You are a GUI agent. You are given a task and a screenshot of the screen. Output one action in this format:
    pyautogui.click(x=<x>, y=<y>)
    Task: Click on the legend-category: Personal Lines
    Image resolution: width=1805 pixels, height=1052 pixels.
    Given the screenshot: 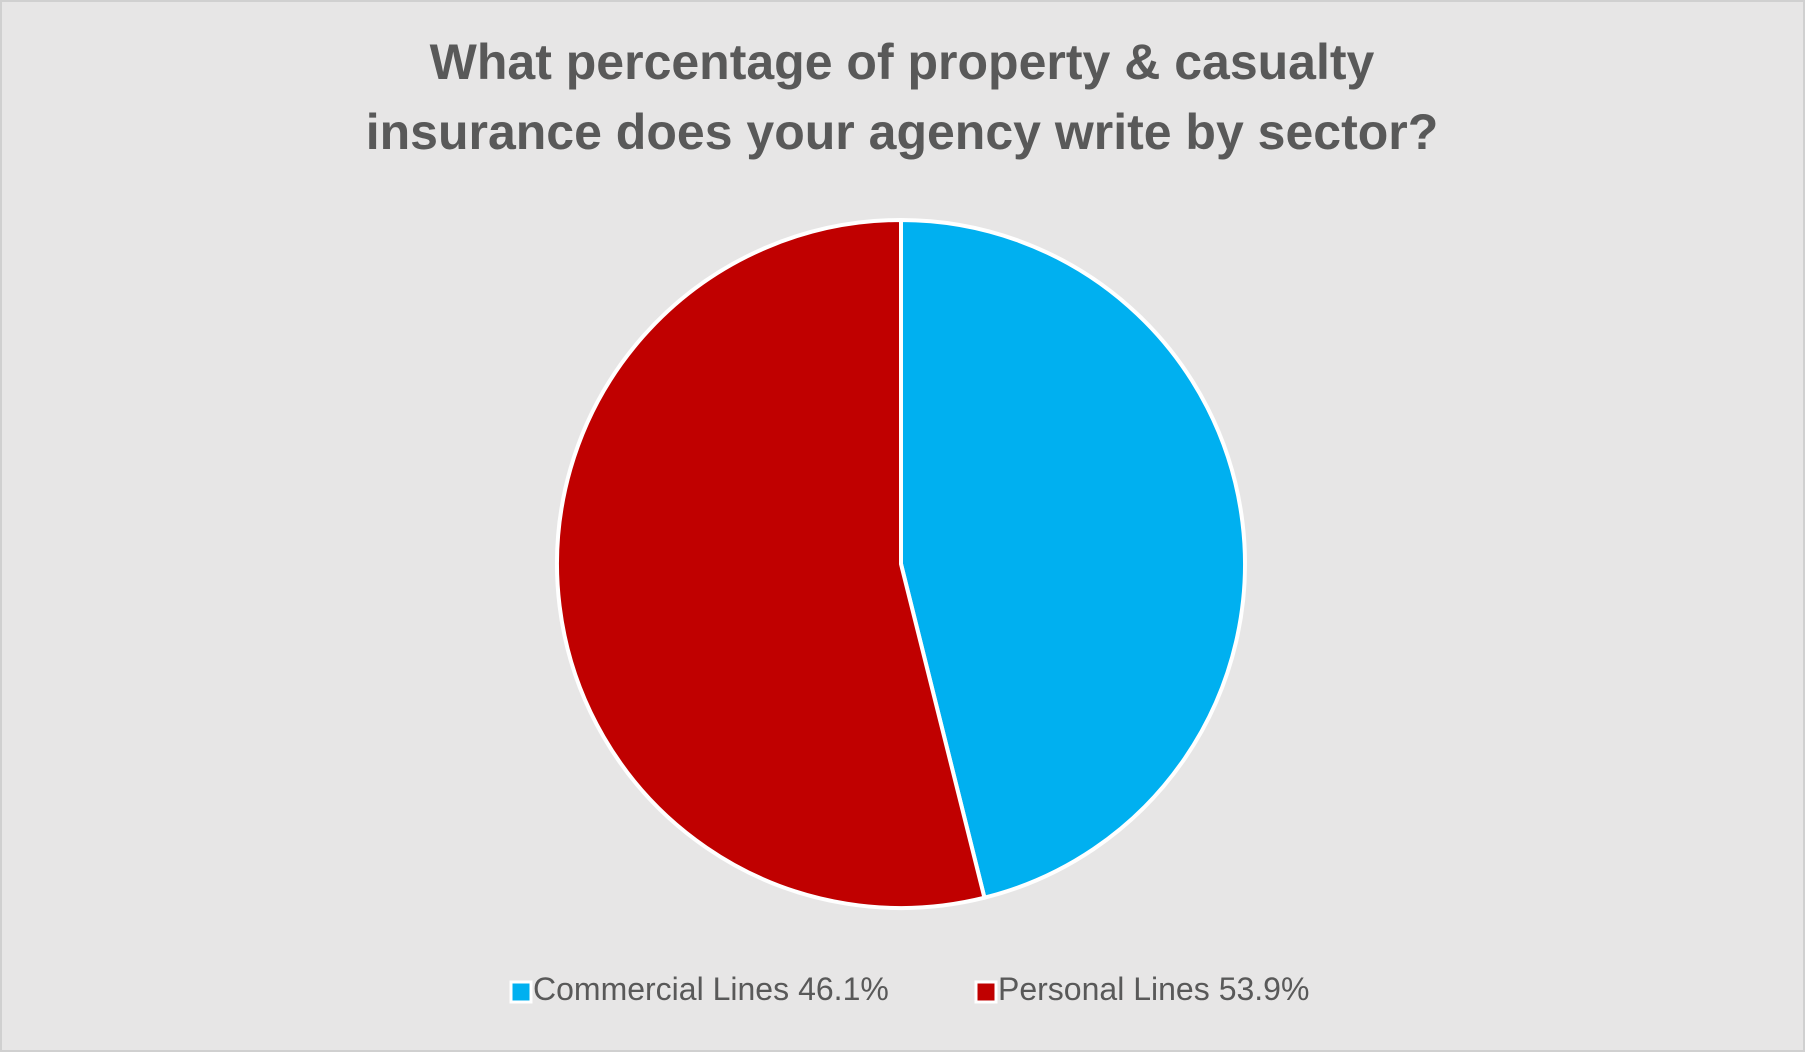 What is the action you would take?
    pyautogui.click(x=1104, y=989)
    